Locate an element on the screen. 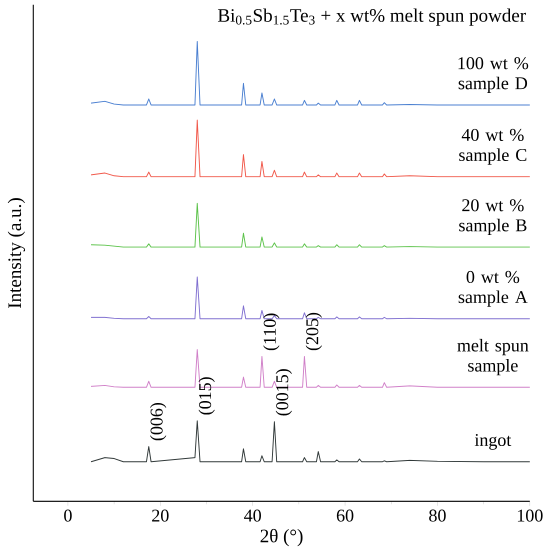  annotation: (0015) is located at coordinates (284, 392).